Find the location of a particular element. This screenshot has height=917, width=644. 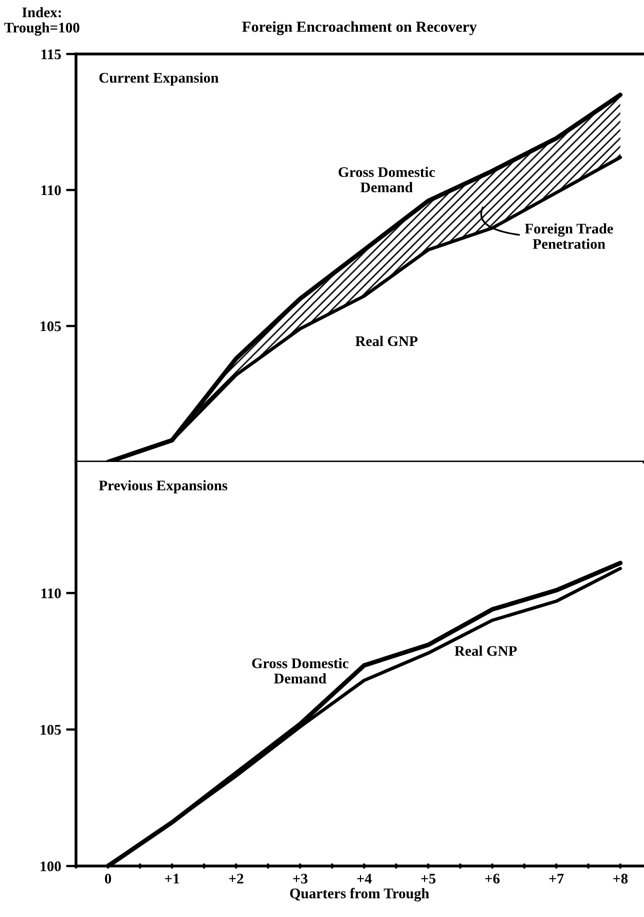

x-tick-label: +3 is located at coordinates (300, 879).